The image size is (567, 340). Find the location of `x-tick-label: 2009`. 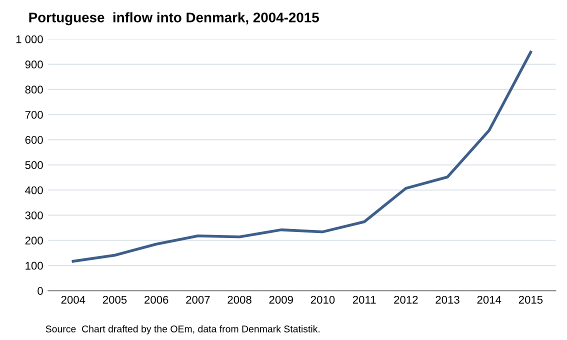

x-tick-label: 2009 is located at coordinates (281, 300).